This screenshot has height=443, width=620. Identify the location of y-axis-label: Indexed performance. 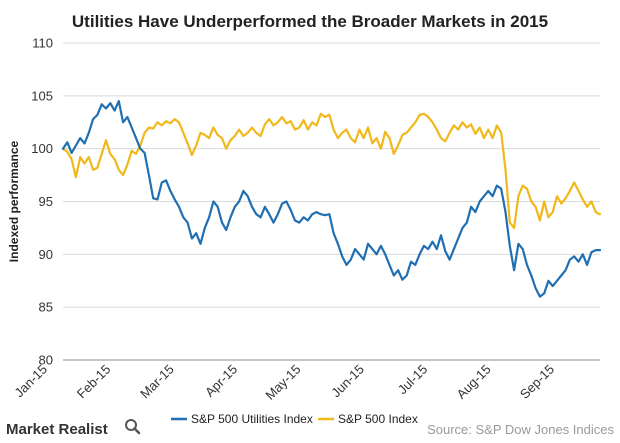
(14, 201).